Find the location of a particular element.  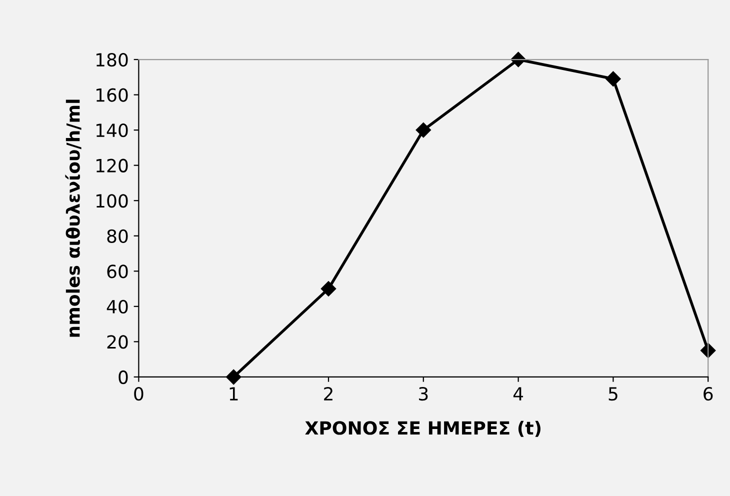

y-tick-label: 120 is located at coordinates (112, 165).